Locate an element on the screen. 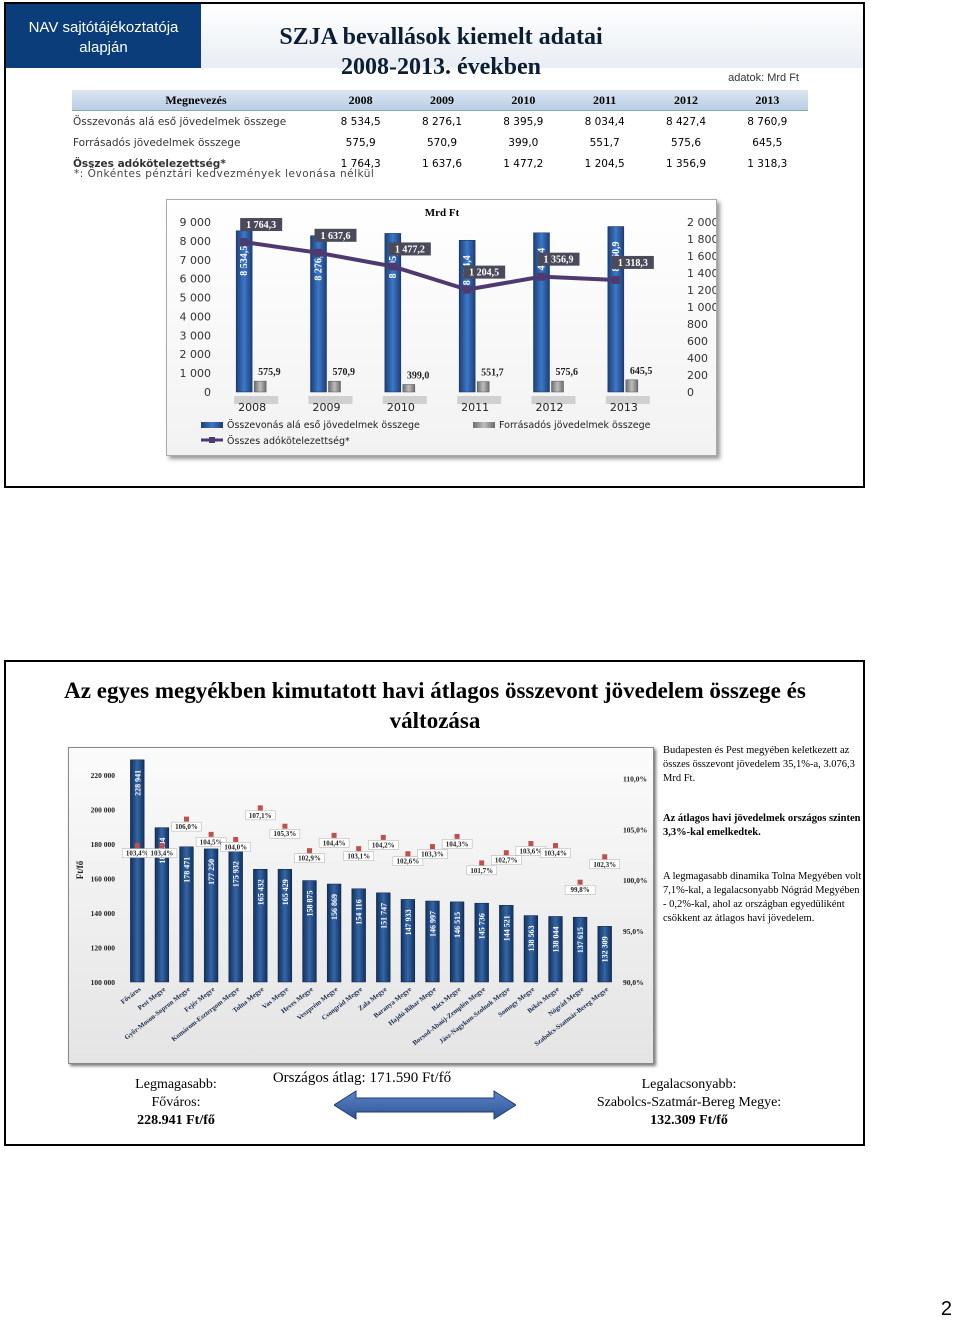 Image resolution: width=960 pixels, height=1323 pixels. table-cell: 645,5 is located at coordinates (767, 142).